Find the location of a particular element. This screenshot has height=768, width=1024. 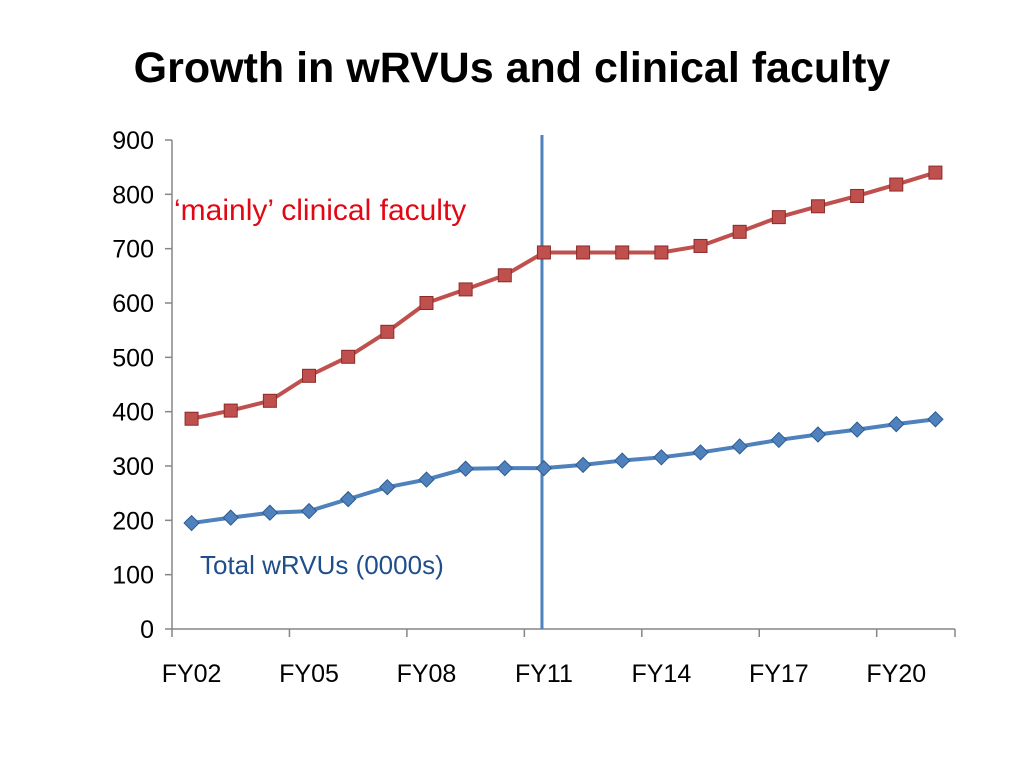

y-axis: 0 100 200 300 400 500 600 700 800 900 is located at coordinates (142, 385).